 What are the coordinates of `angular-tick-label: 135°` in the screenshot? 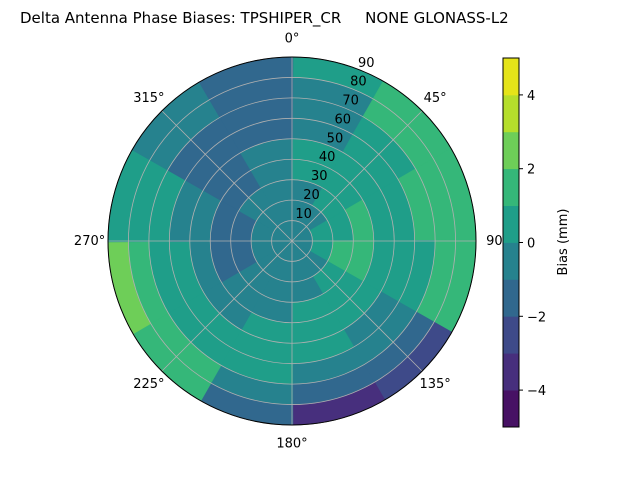 It's located at (434, 384).